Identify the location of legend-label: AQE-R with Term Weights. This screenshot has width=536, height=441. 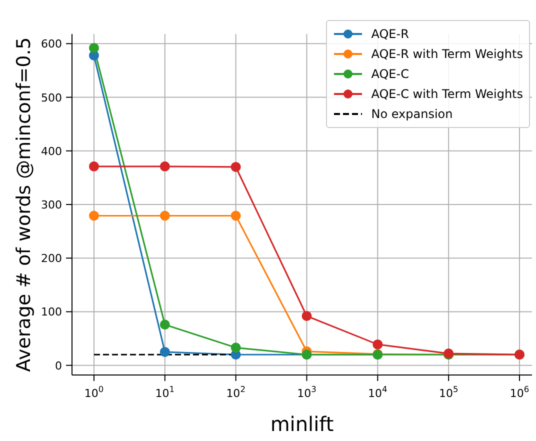
(447, 54).